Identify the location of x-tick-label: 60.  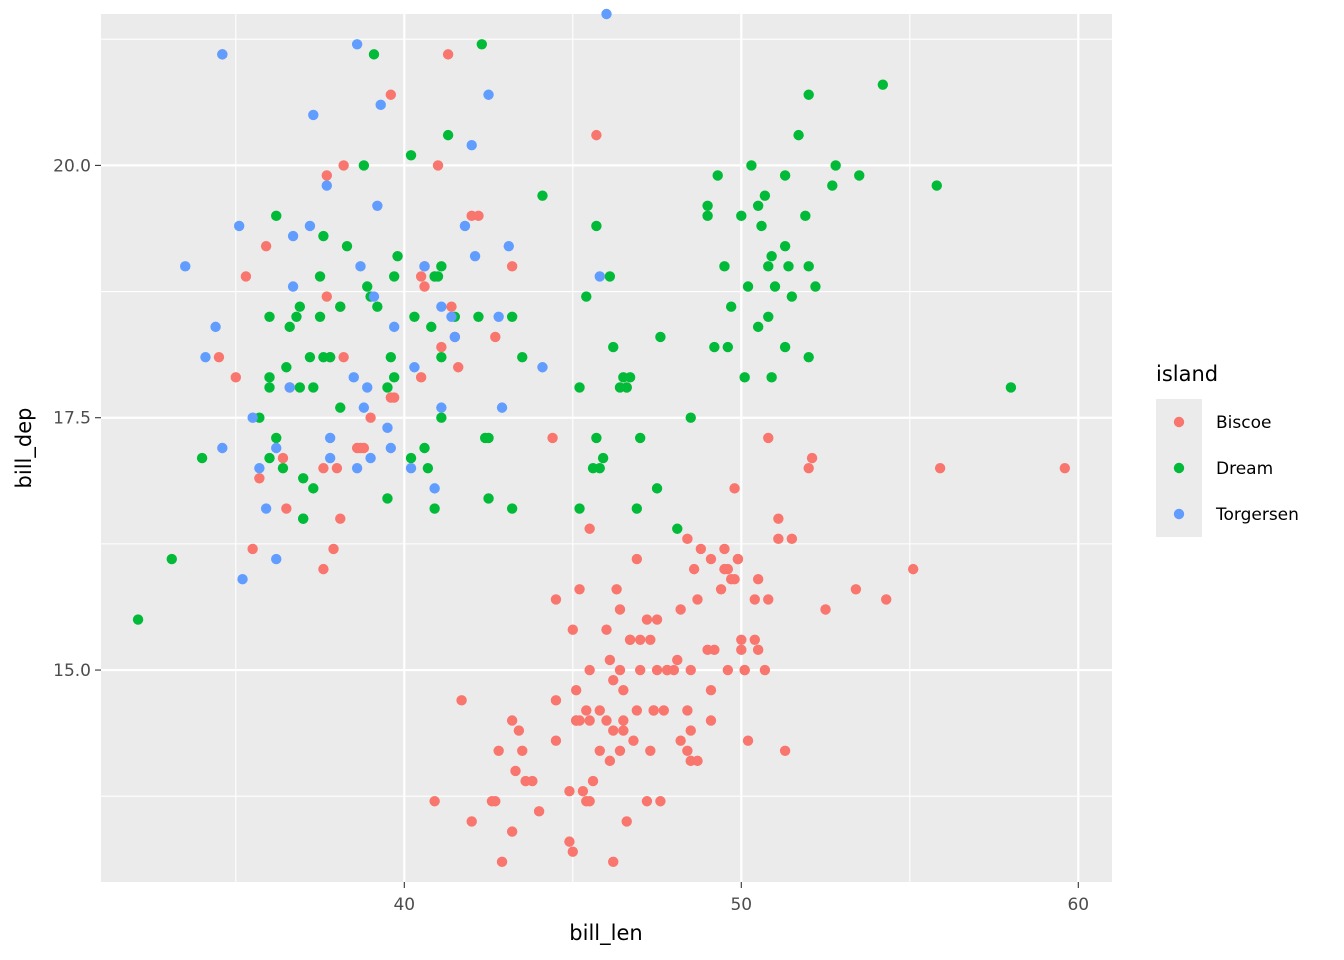
(1078, 905).